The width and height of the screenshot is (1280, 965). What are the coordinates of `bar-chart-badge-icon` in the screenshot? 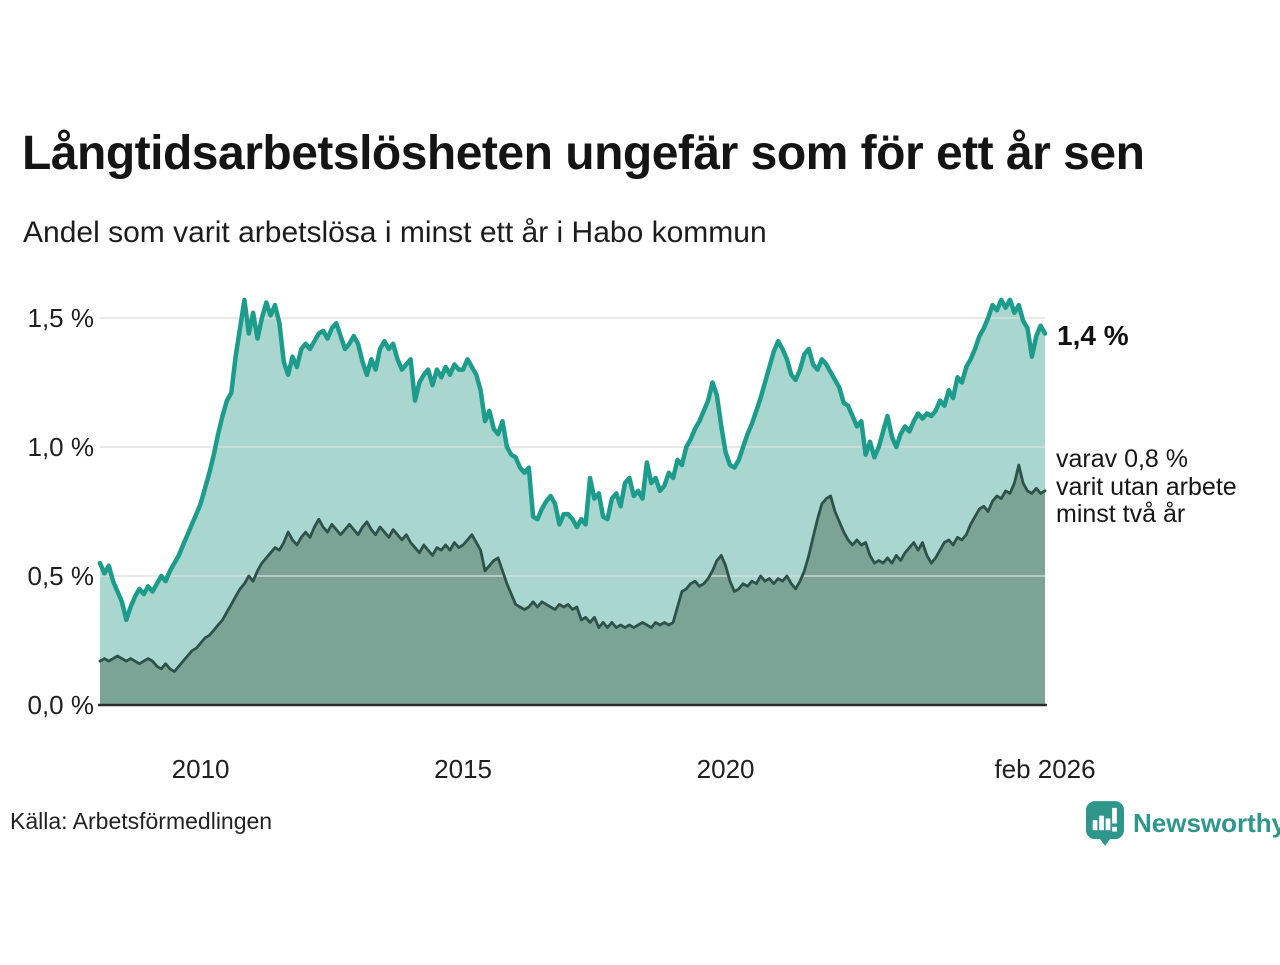 It's located at (1105, 823).